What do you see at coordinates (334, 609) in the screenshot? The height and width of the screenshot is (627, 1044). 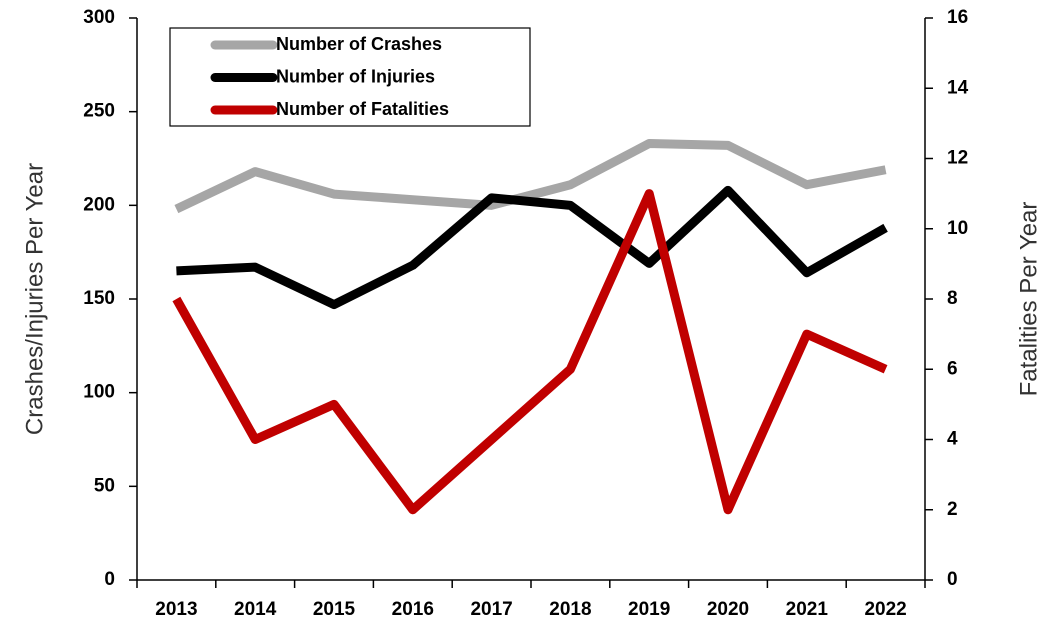 I see `x-tick-label: 2015` at bounding box center [334, 609].